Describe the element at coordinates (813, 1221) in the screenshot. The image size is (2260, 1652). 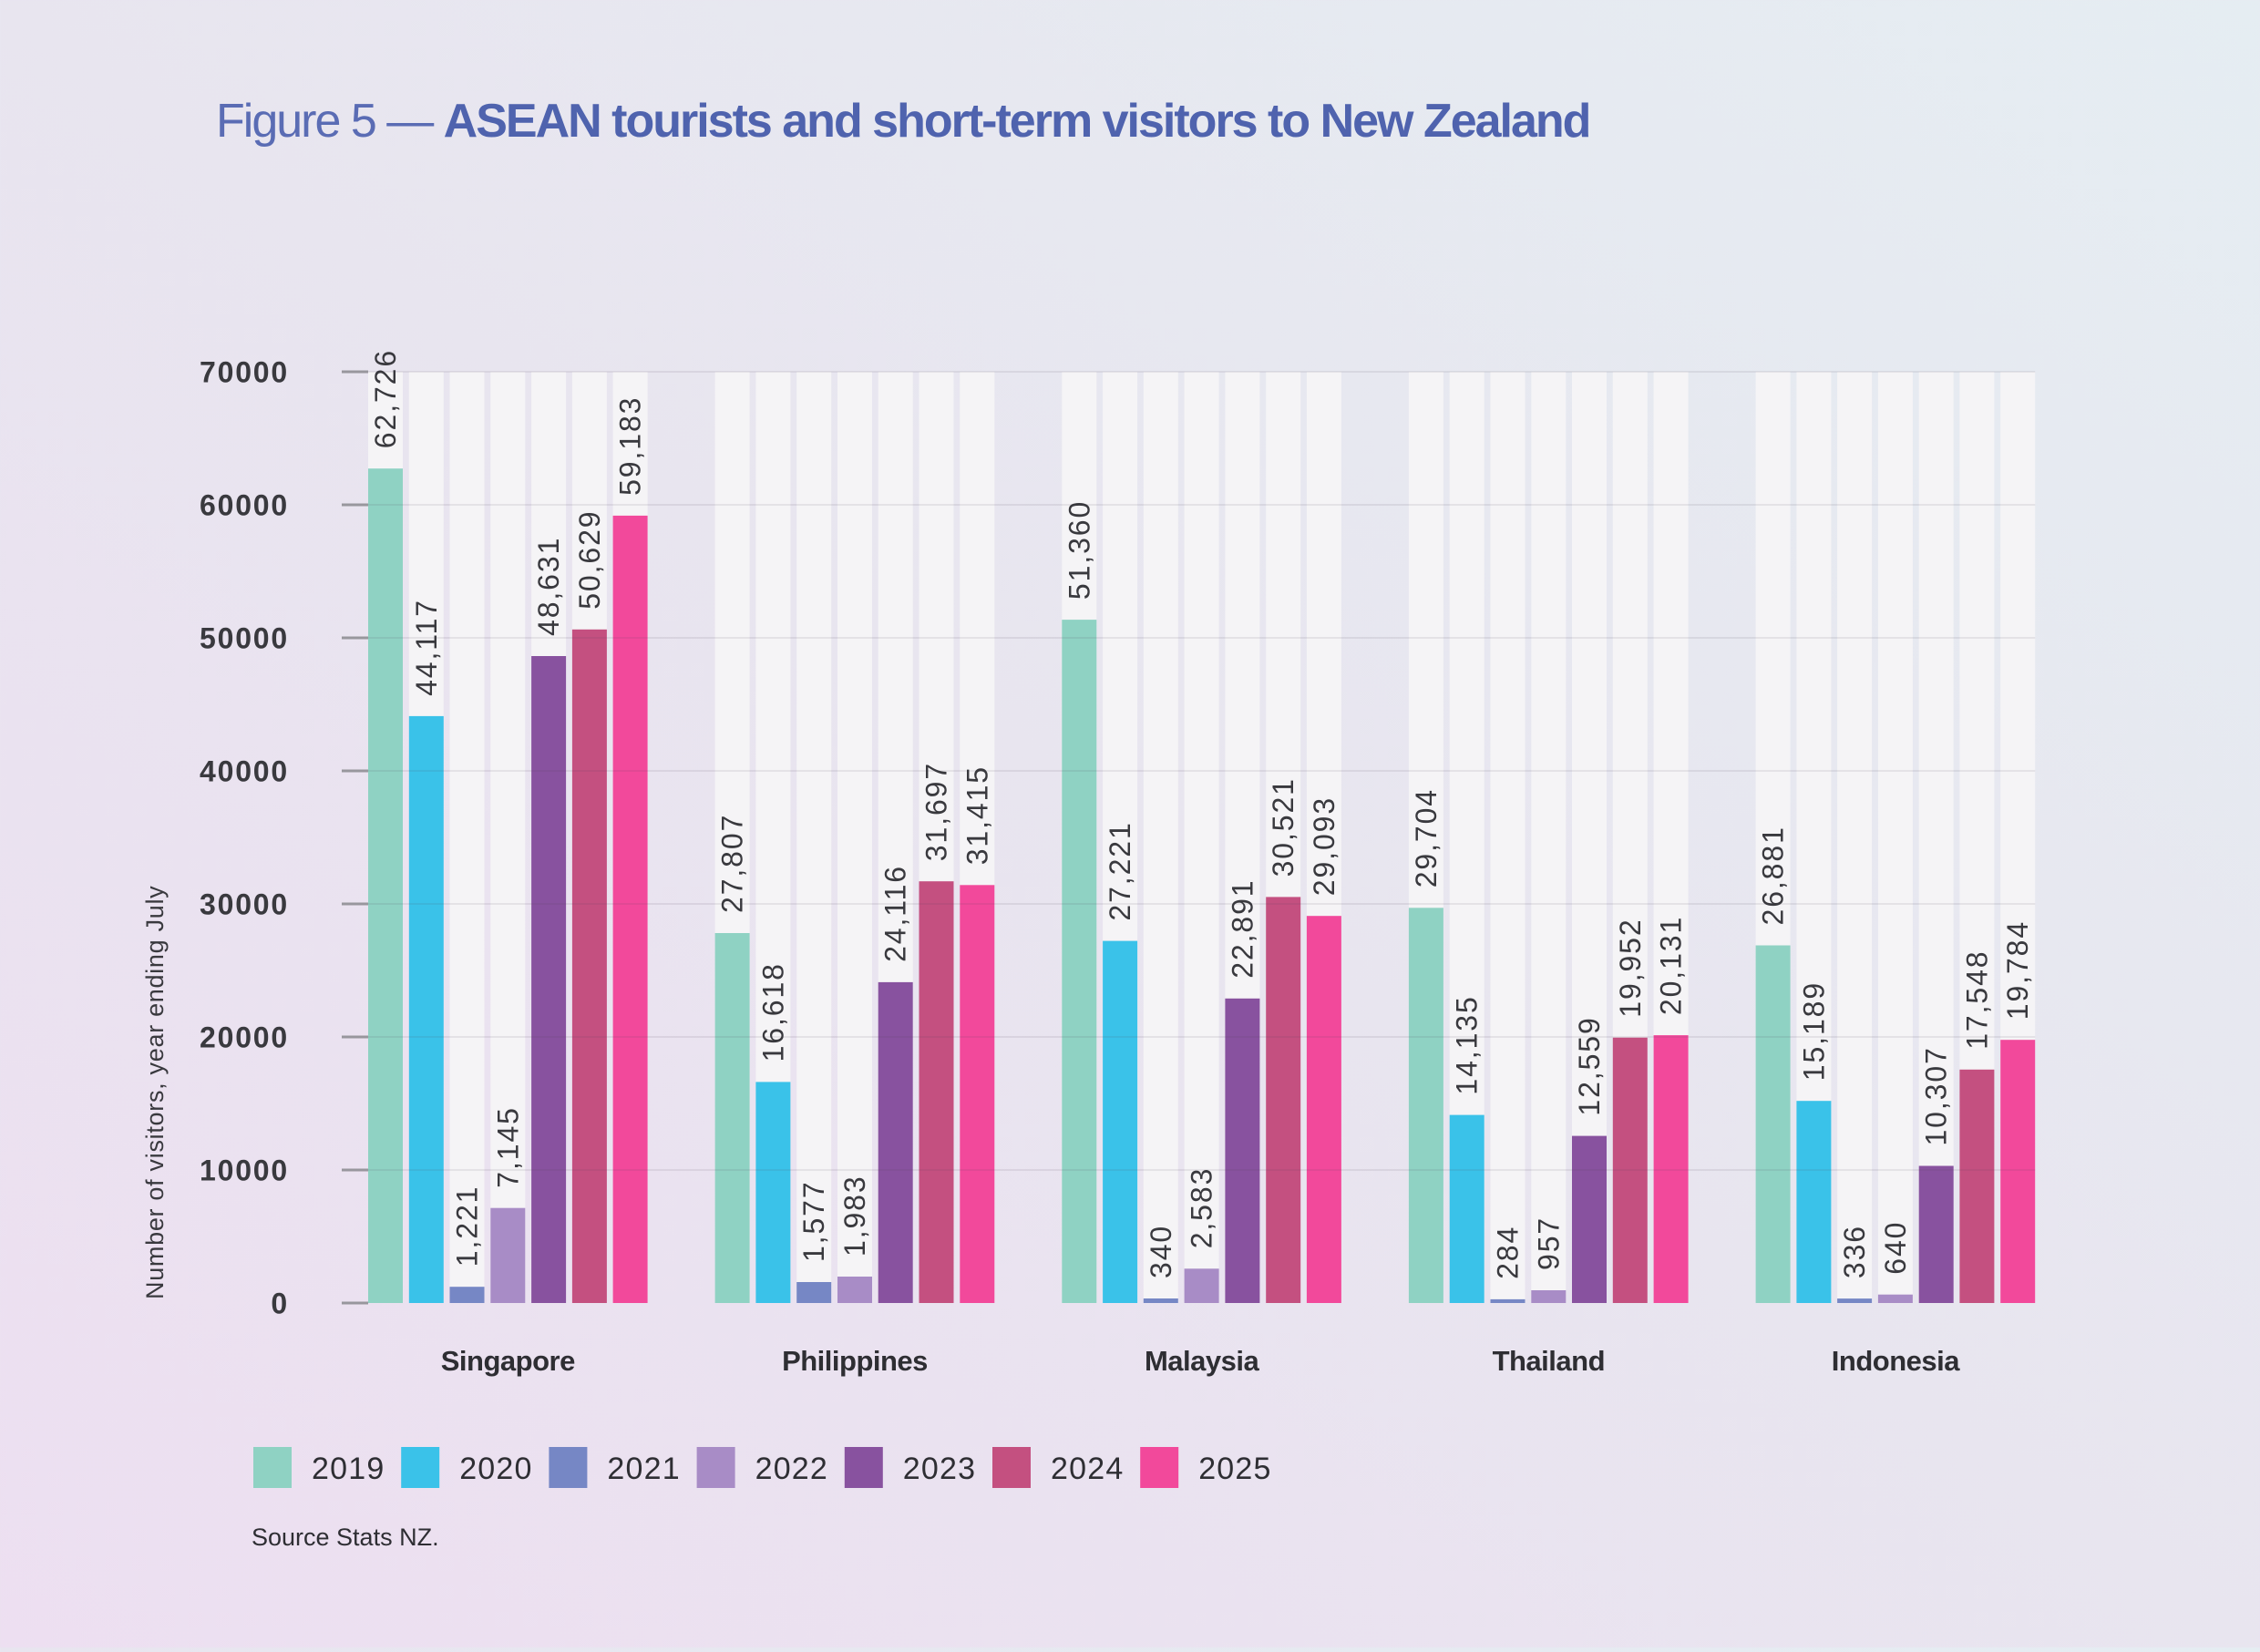
I see `svg-text: 1,577` at that location.